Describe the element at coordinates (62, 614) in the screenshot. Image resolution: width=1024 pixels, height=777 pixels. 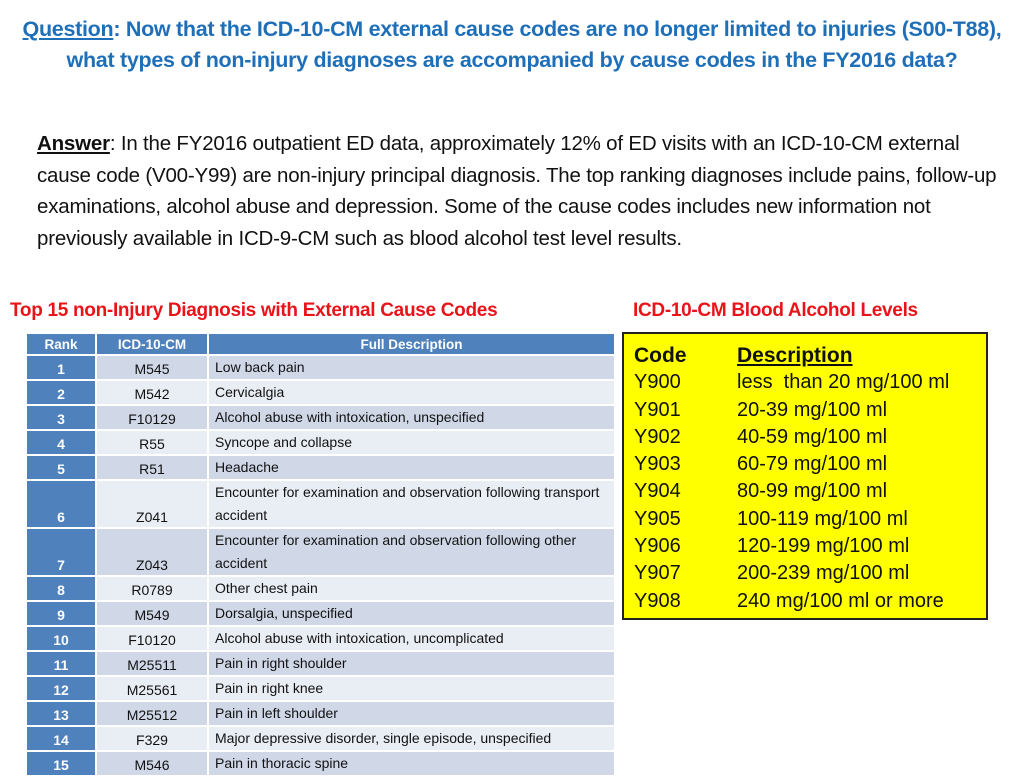
I see `rank-cell: 9` at that location.